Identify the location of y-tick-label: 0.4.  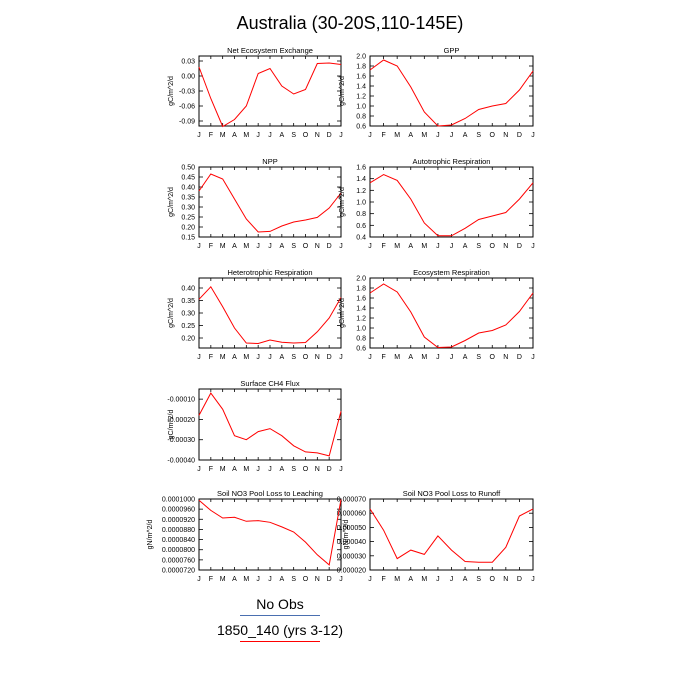
(361, 238).